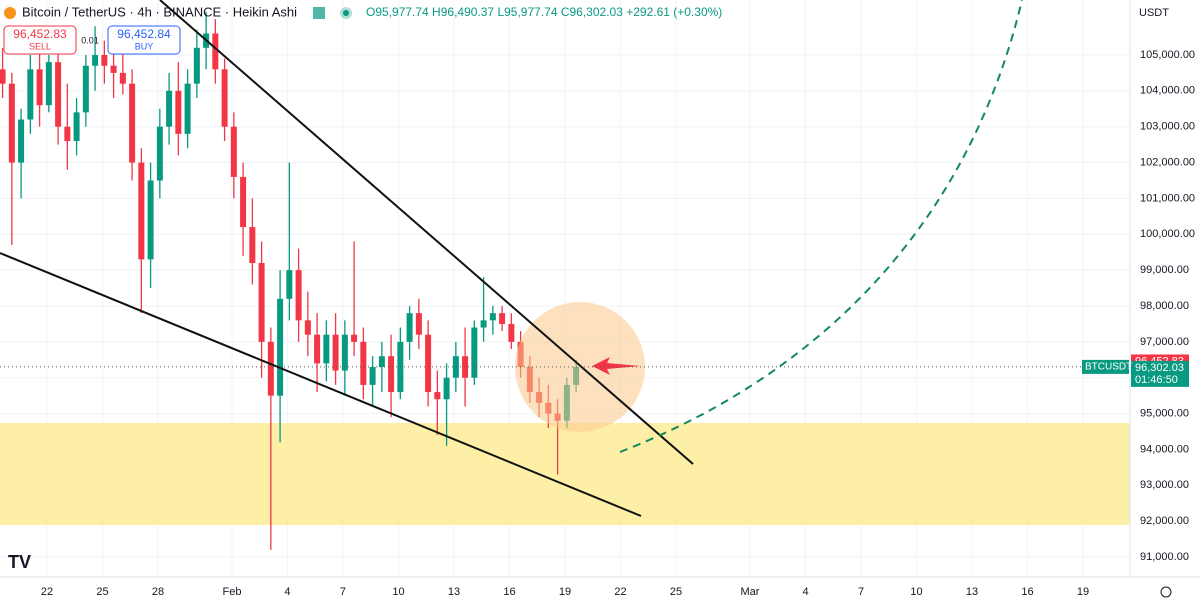 The image size is (1200, 607). Describe the element at coordinates (750, 592) in the screenshot. I see `x-tick-label: Mar` at that location.